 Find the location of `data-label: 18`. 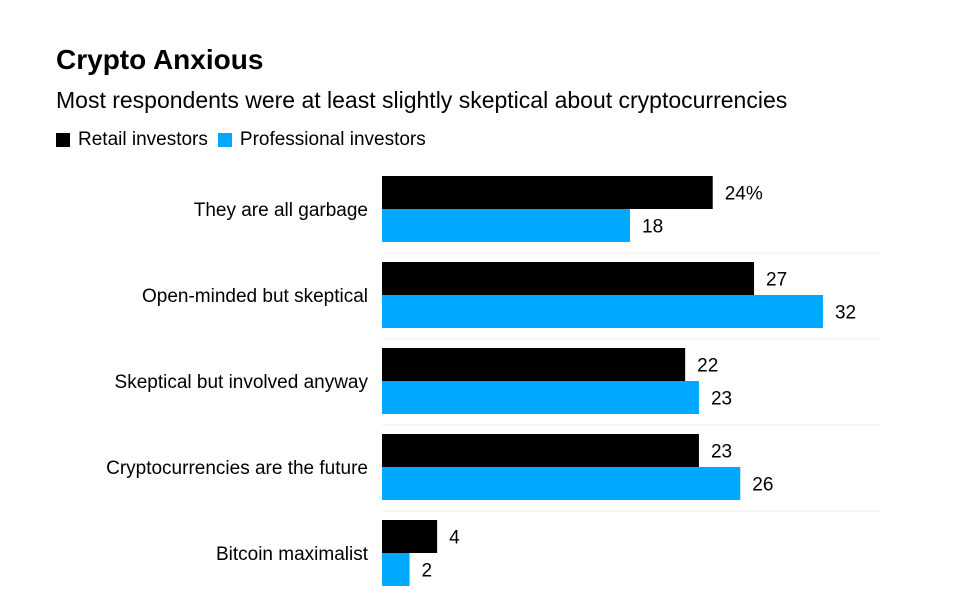

data-label: 18 is located at coordinates (652, 227).